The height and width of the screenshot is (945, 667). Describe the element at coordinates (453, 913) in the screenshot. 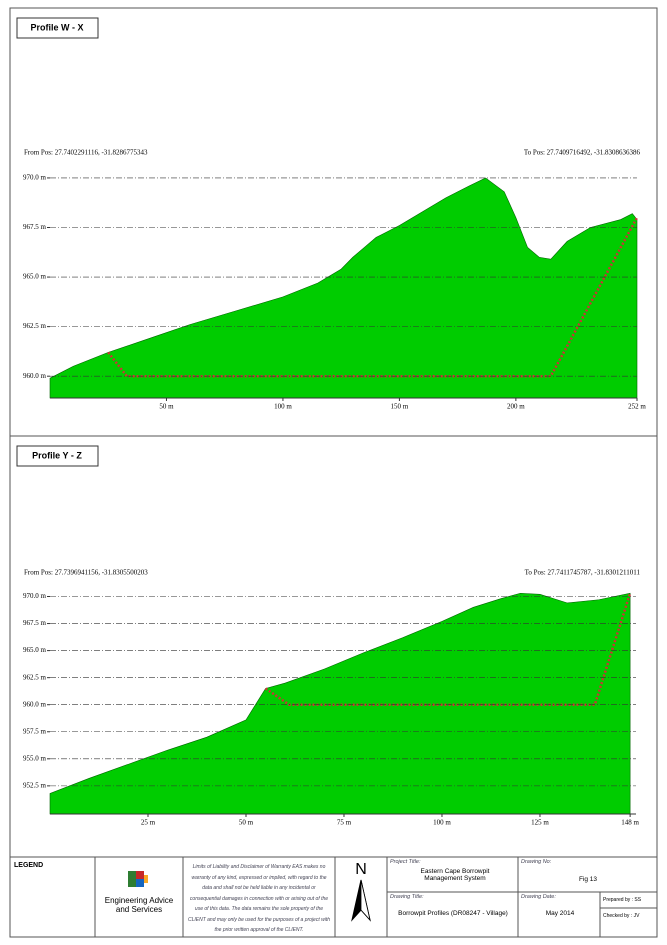

I see `drawing-title: Borrowpit Profiles (DR08247 - Village)` at that location.